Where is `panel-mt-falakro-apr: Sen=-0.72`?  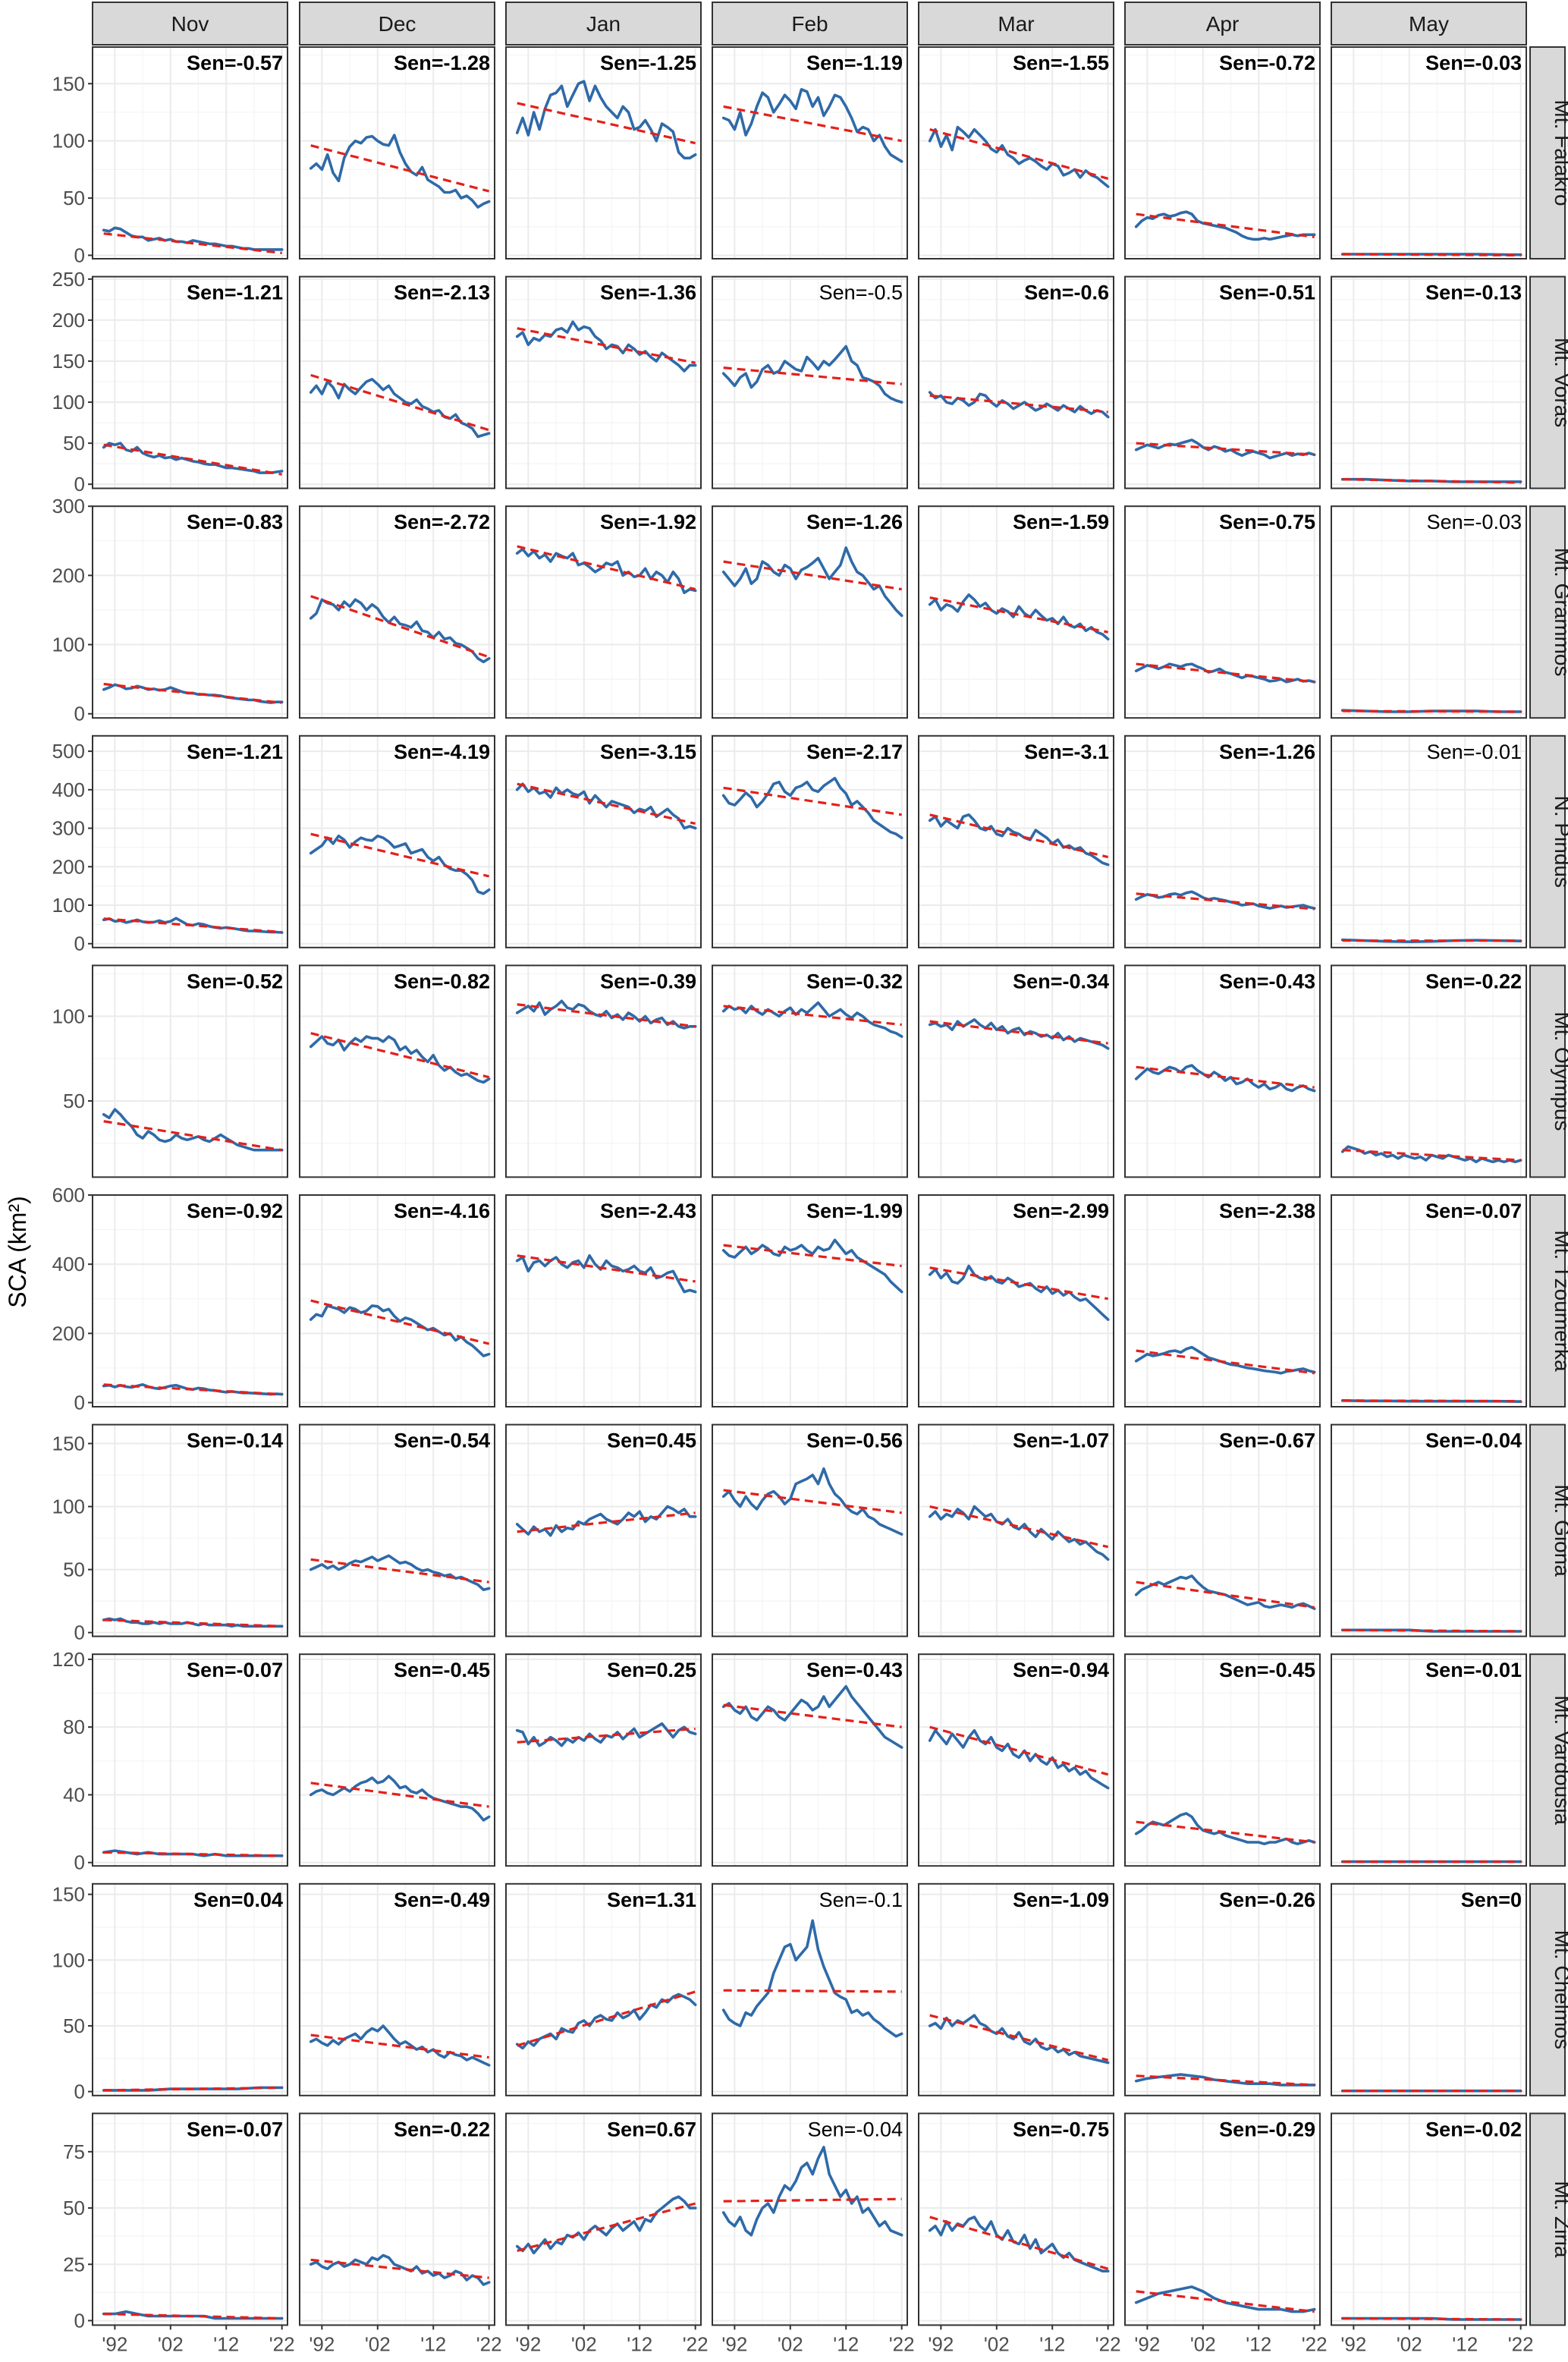
panel-mt-falakro-apr: Sen=-0.72 is located at coordinates (1222, 152).